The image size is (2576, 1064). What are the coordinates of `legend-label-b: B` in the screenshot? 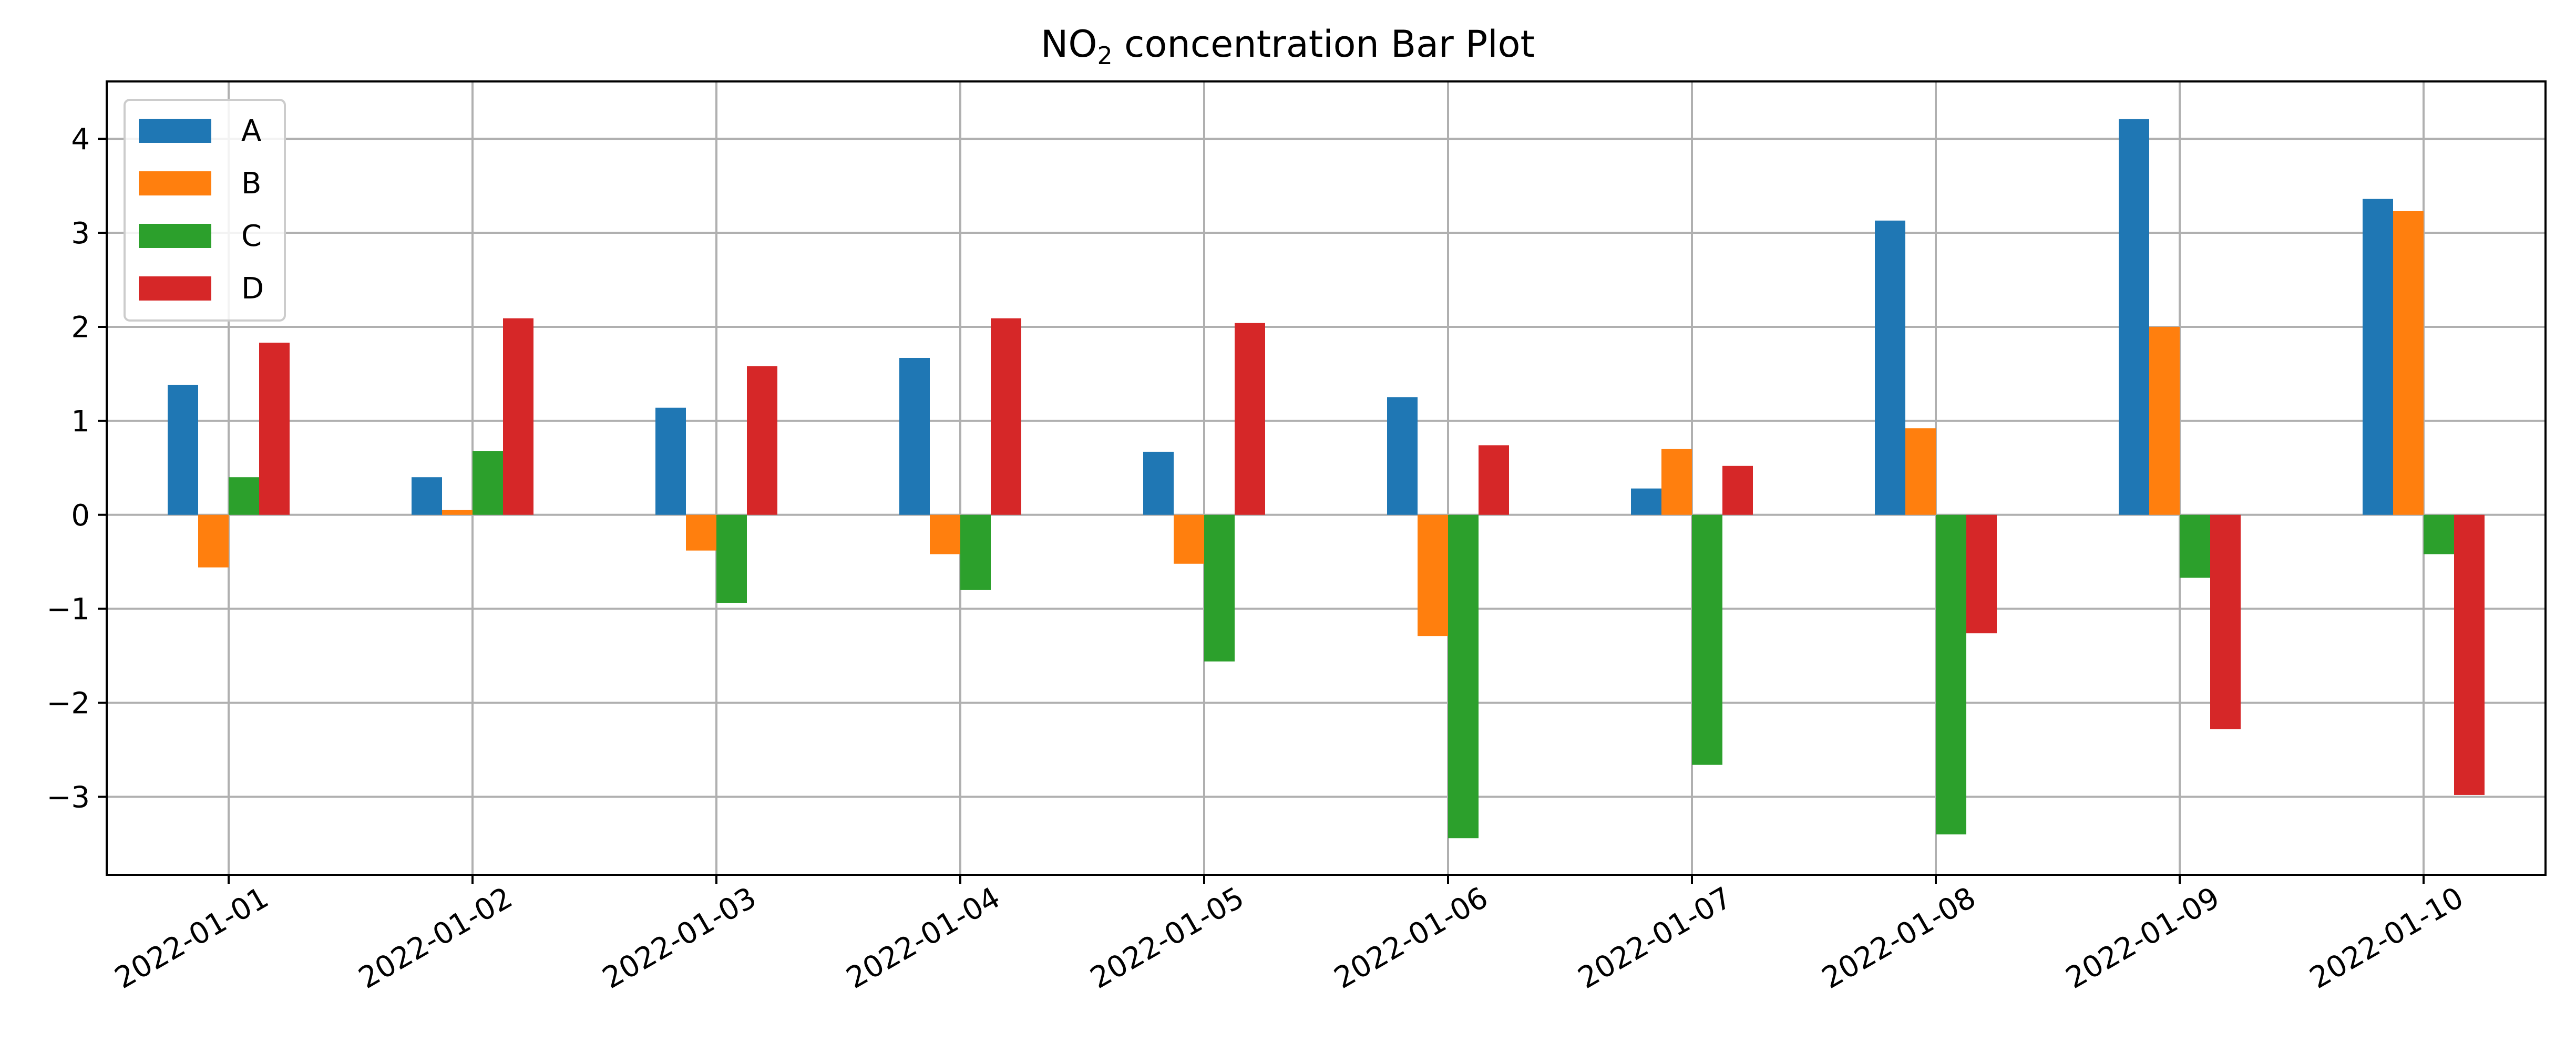 It's located at (251, 184).